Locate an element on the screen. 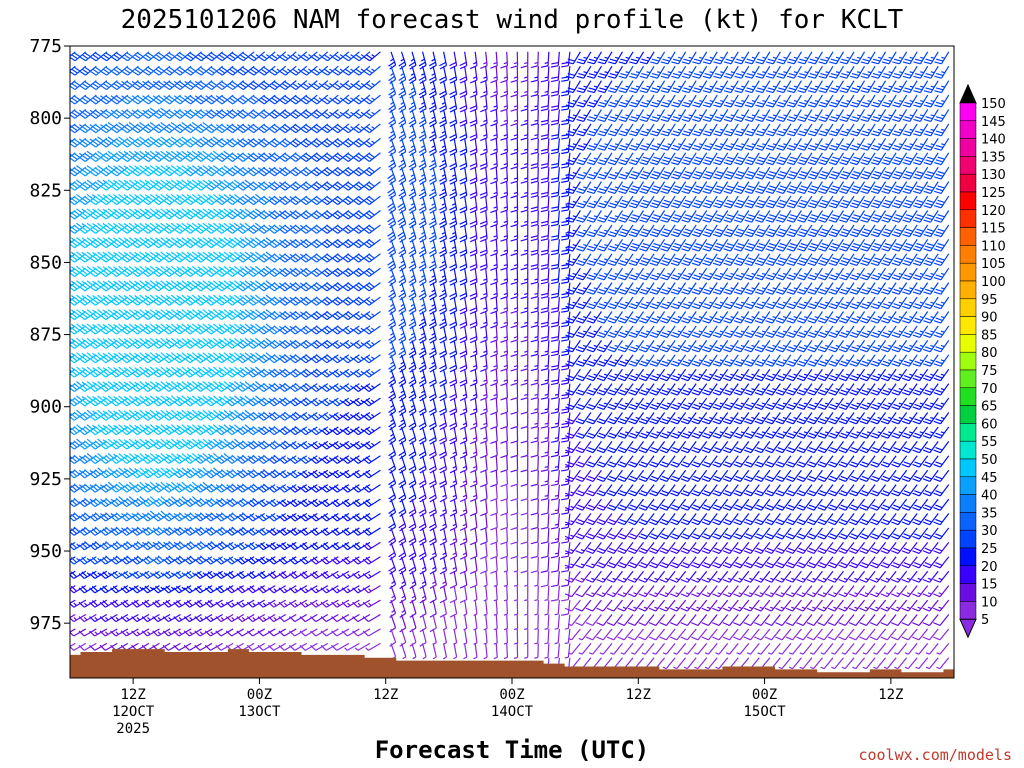 This screenshot has width=1024, height=768. y-tick-label: 775 is located at coordinates (45, 46).